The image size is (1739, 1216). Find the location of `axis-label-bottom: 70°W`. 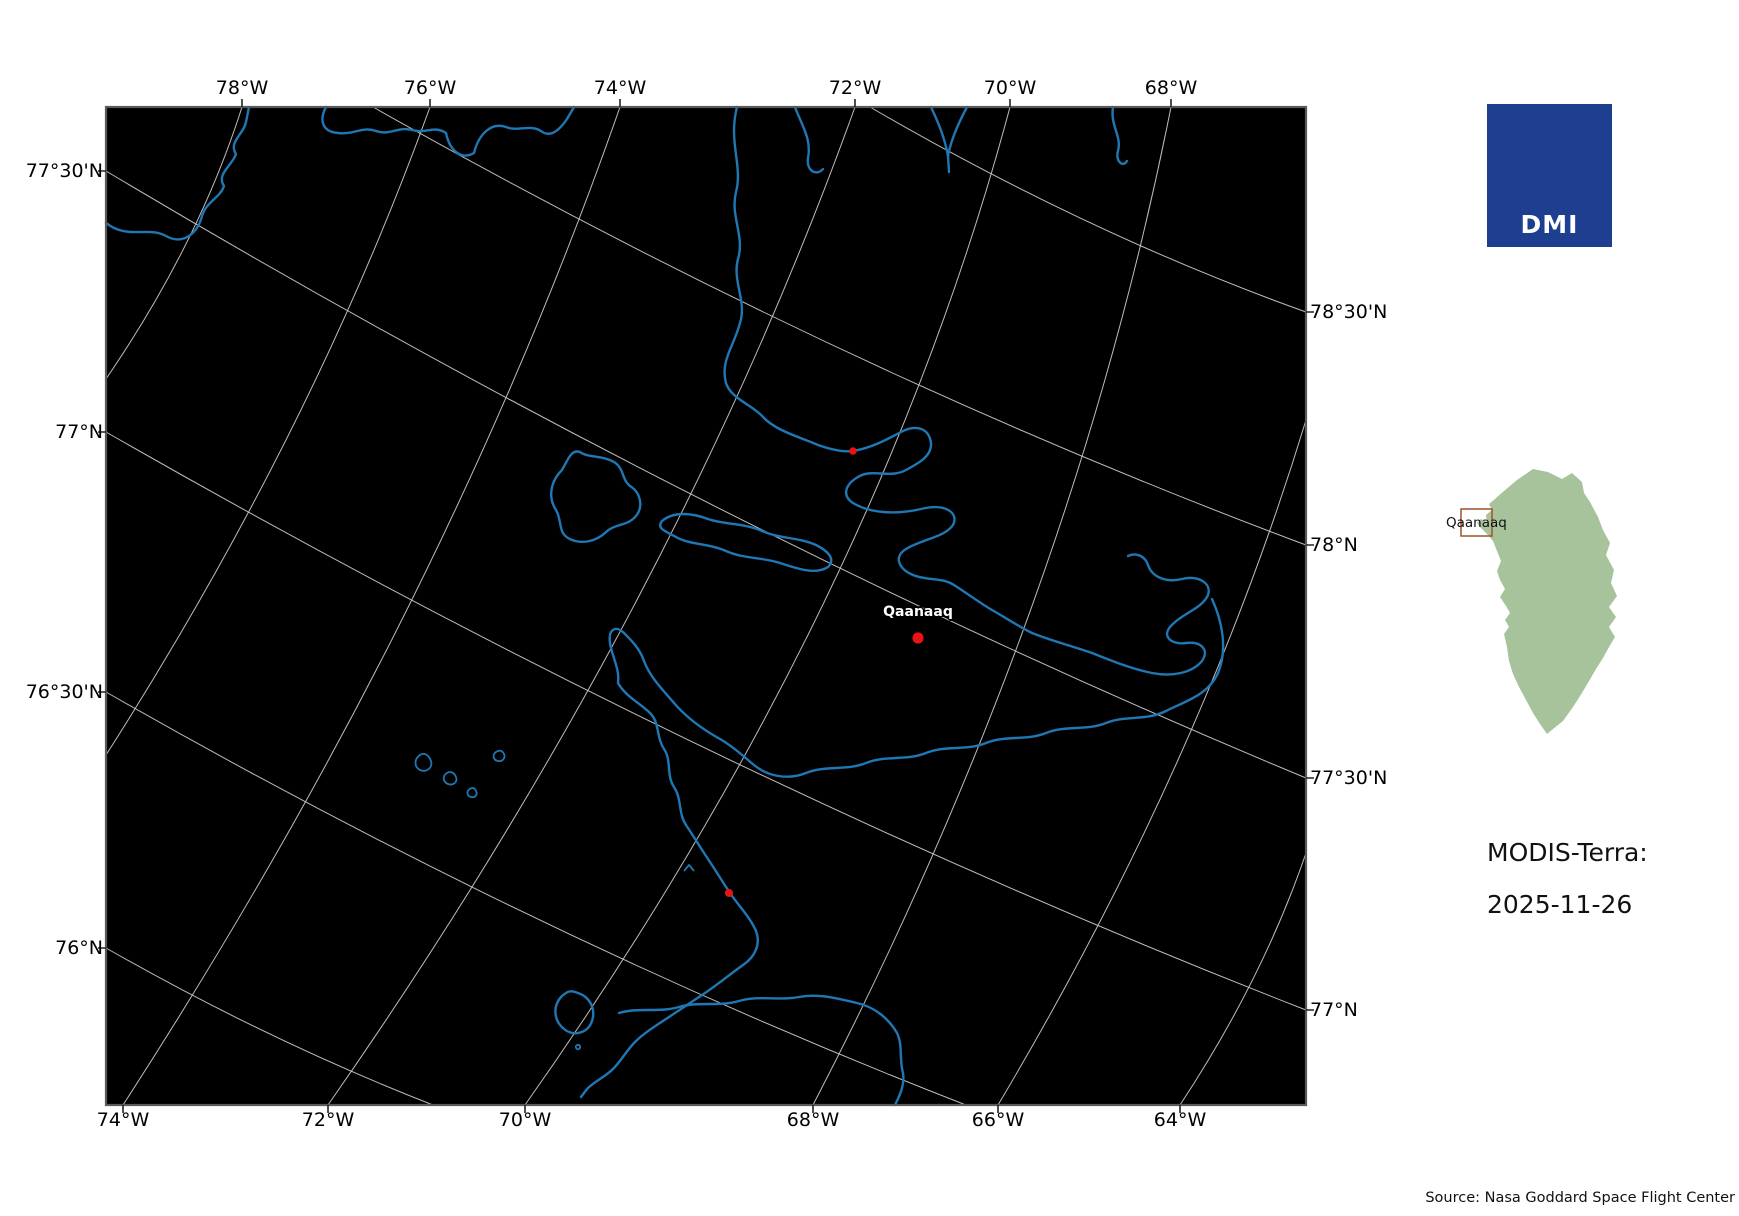

axis-label-bottom: 70°W is located at coordinates (525, 1120).